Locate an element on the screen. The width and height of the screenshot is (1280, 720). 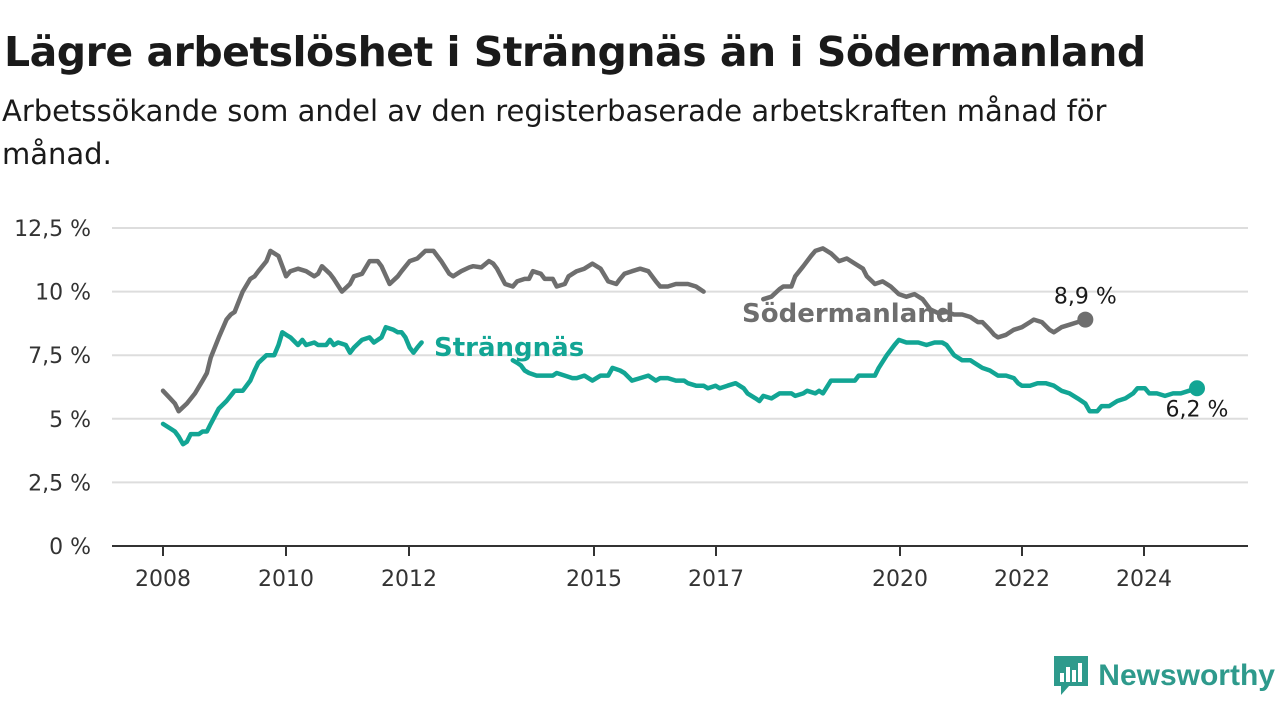
sodermanland-end-label: 8,9 % is located at coordinates (1085, 297).